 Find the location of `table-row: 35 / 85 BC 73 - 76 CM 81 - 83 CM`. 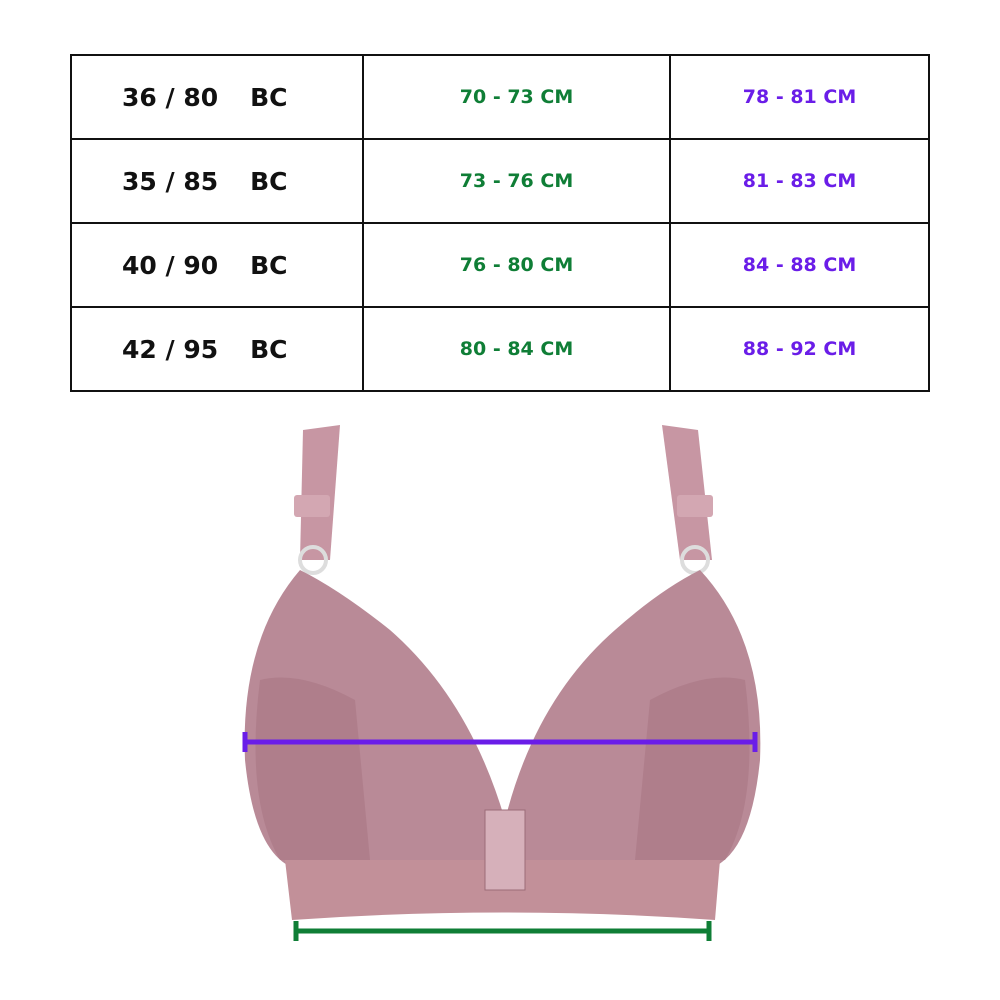

table-row: 35 / 85 BC 73 - 76 CM 81 - 83 CM is located at coordinates (500, 181).